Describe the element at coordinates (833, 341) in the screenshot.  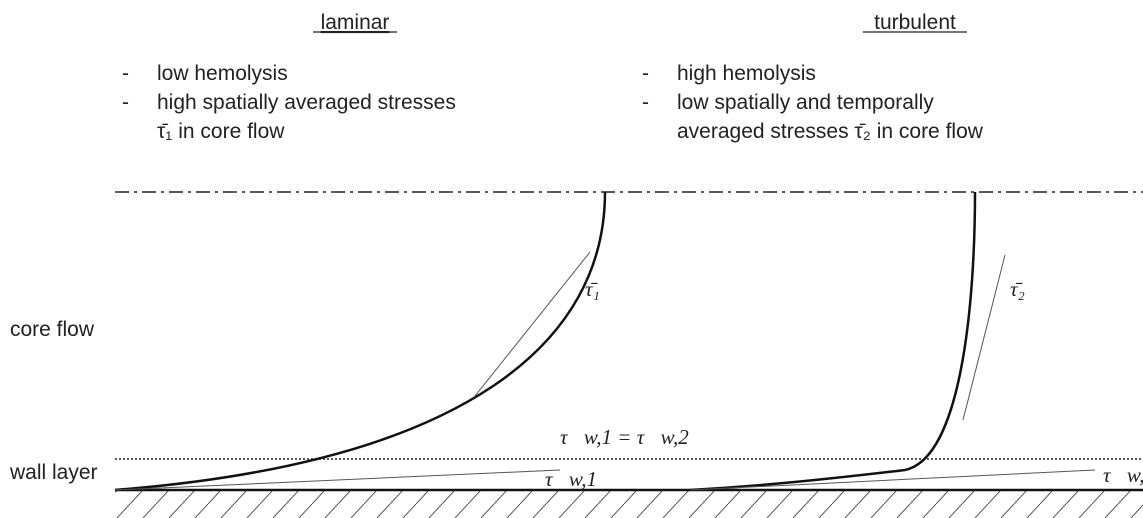
I see `turbulent-profile` at that location.